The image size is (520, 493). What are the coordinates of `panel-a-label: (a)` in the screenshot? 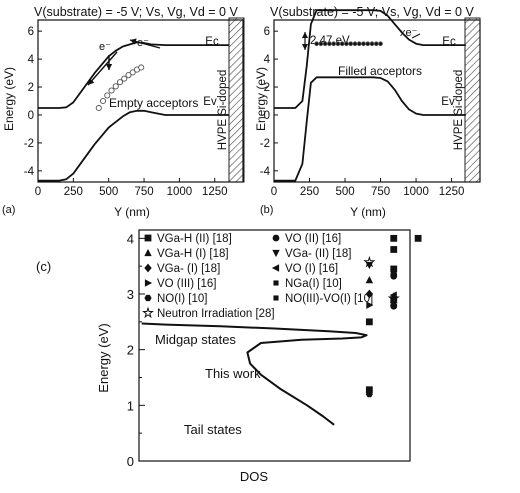 It's located at (8, 210).